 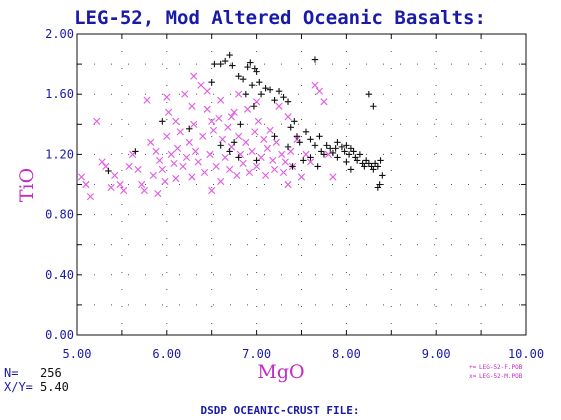 I want to click on x-tick-label: 7.00, so click(x=256, y=354).